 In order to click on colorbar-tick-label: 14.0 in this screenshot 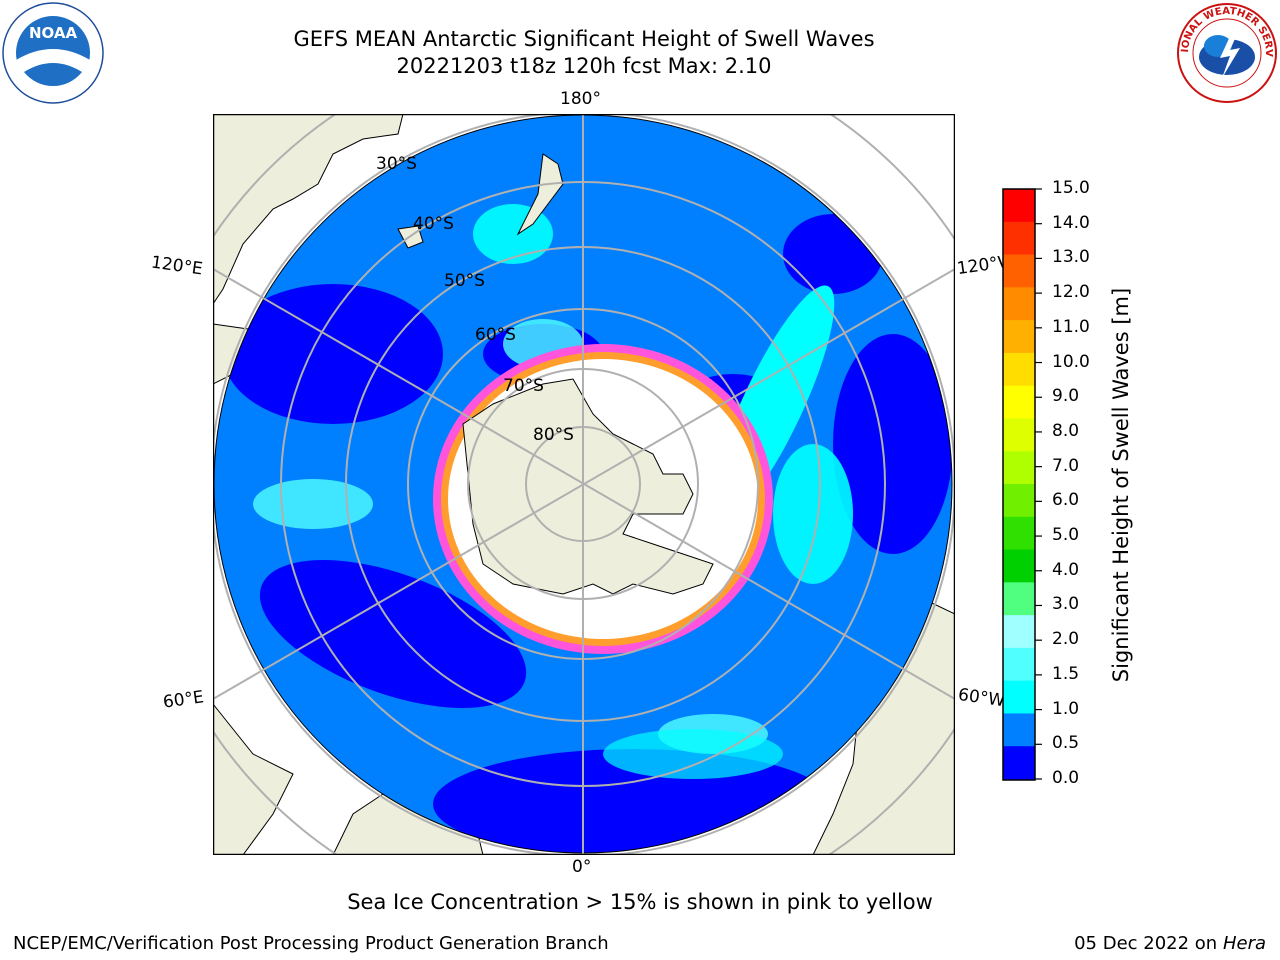, I will do `click(1071, 222)`.